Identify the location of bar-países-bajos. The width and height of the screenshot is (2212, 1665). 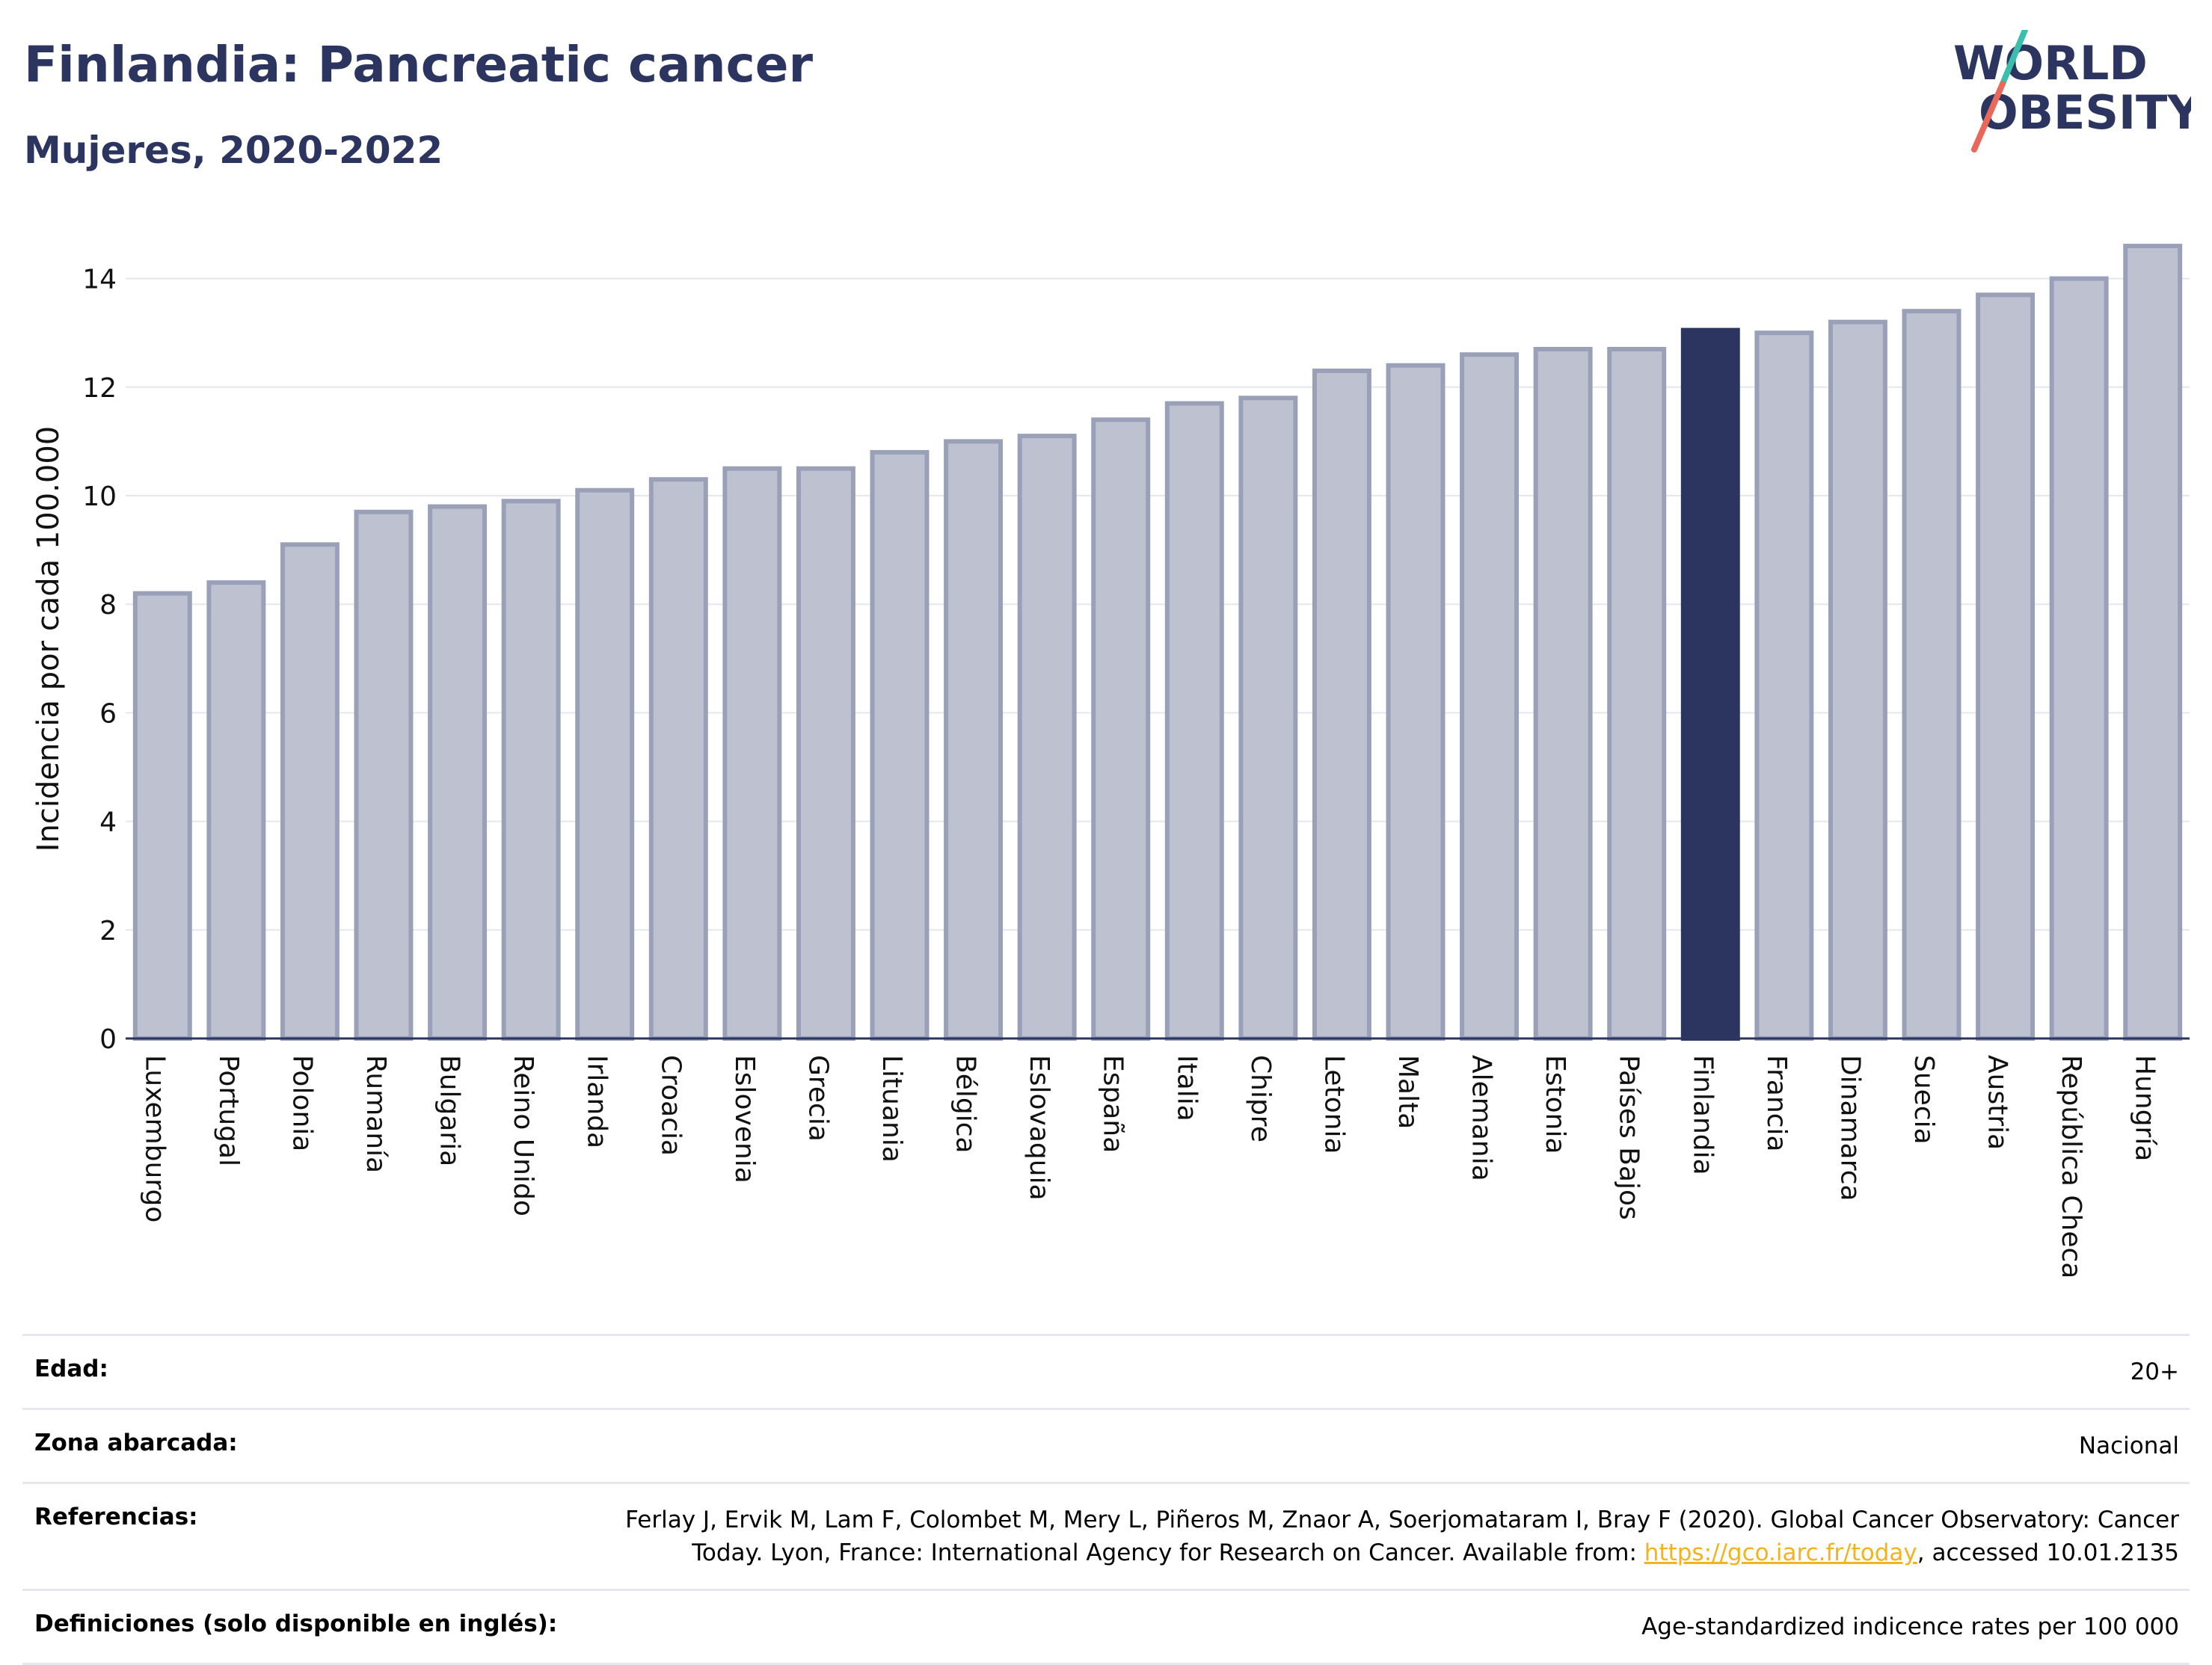
(1637, 693).